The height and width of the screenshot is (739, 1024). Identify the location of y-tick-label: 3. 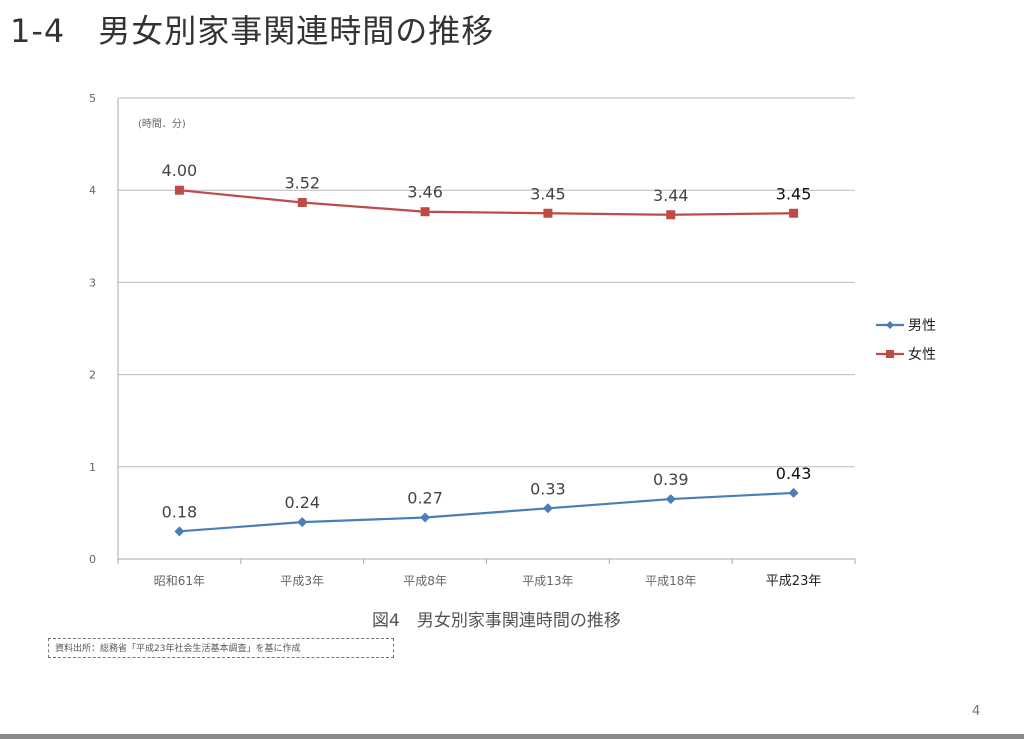
(92, 282).